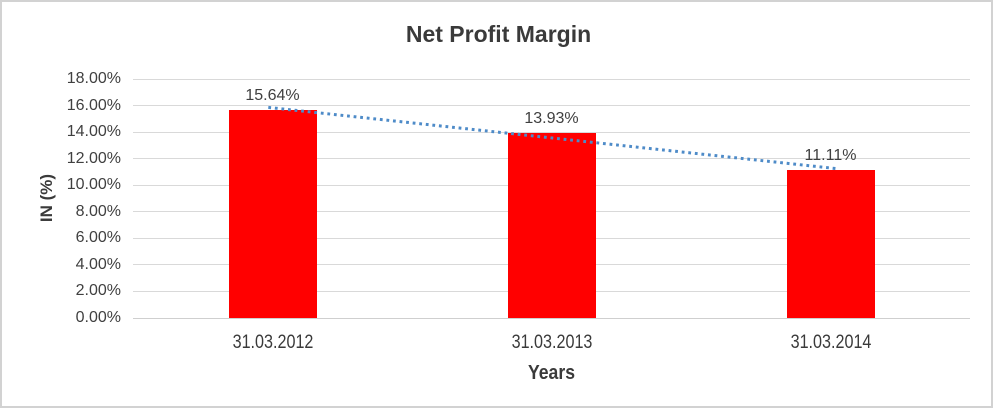 The height and width of the screenshot is (408, 993). I want to click on bar-31.03.2014, so click(830, 244).